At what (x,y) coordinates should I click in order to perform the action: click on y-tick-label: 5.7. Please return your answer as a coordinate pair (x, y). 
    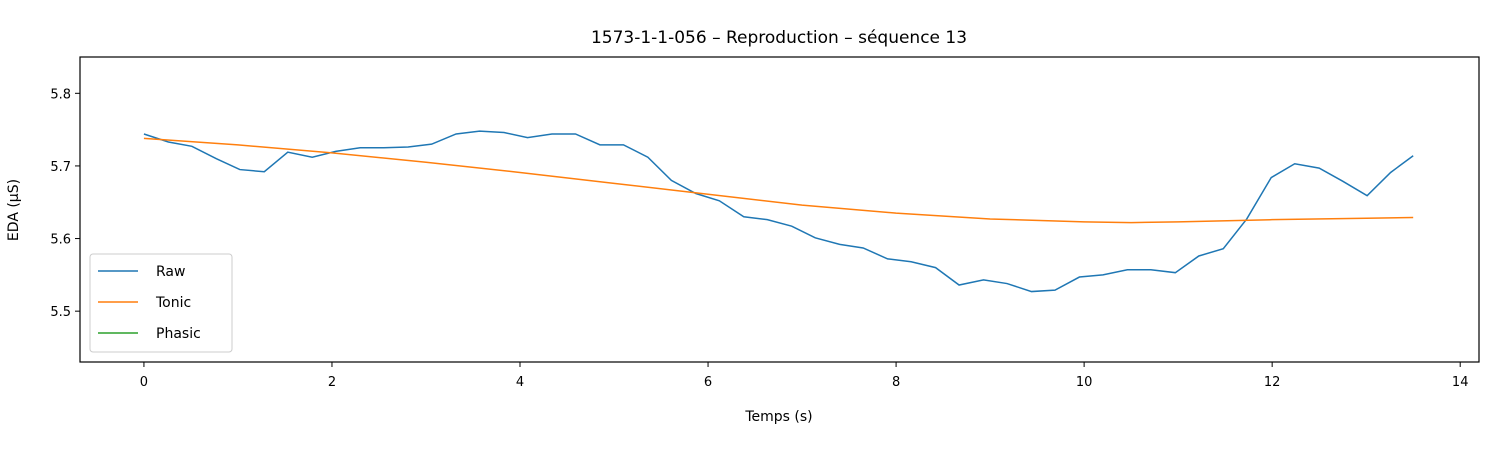
    Looking at the image, I should click on (60, 167).